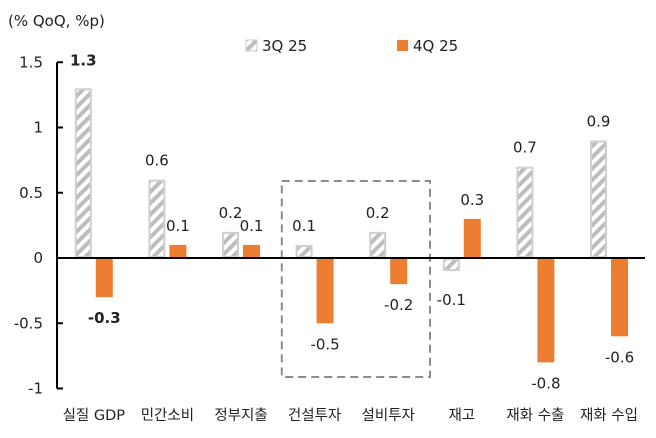 The height and width of the screenshot is (438, 656). I want to click on data-label: 1.3, so click(83, 60).